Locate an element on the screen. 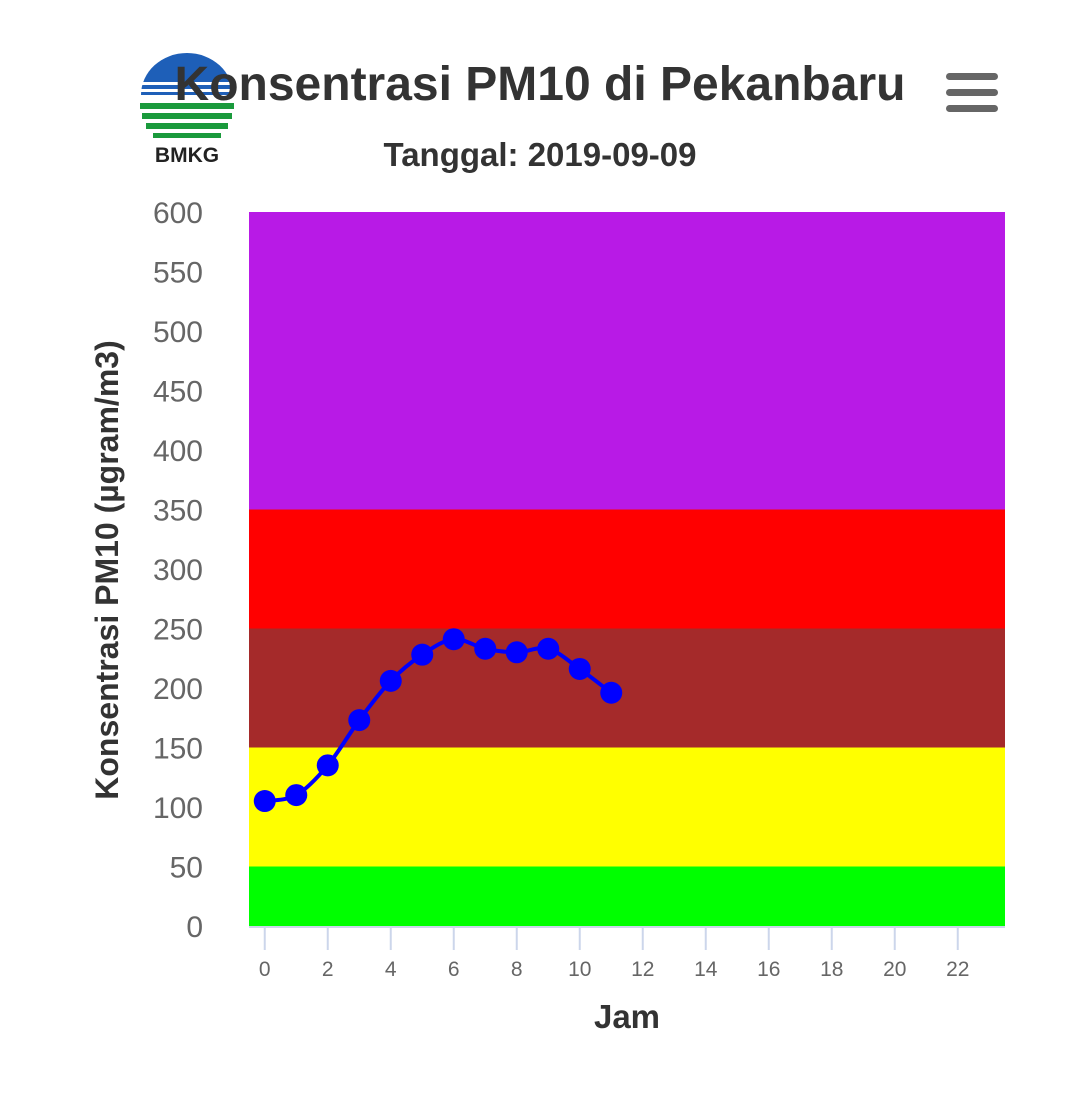 The height and width of the screenshot is (1095, 1080). y-tick-label: 300 is located at coordinates (178, 570).